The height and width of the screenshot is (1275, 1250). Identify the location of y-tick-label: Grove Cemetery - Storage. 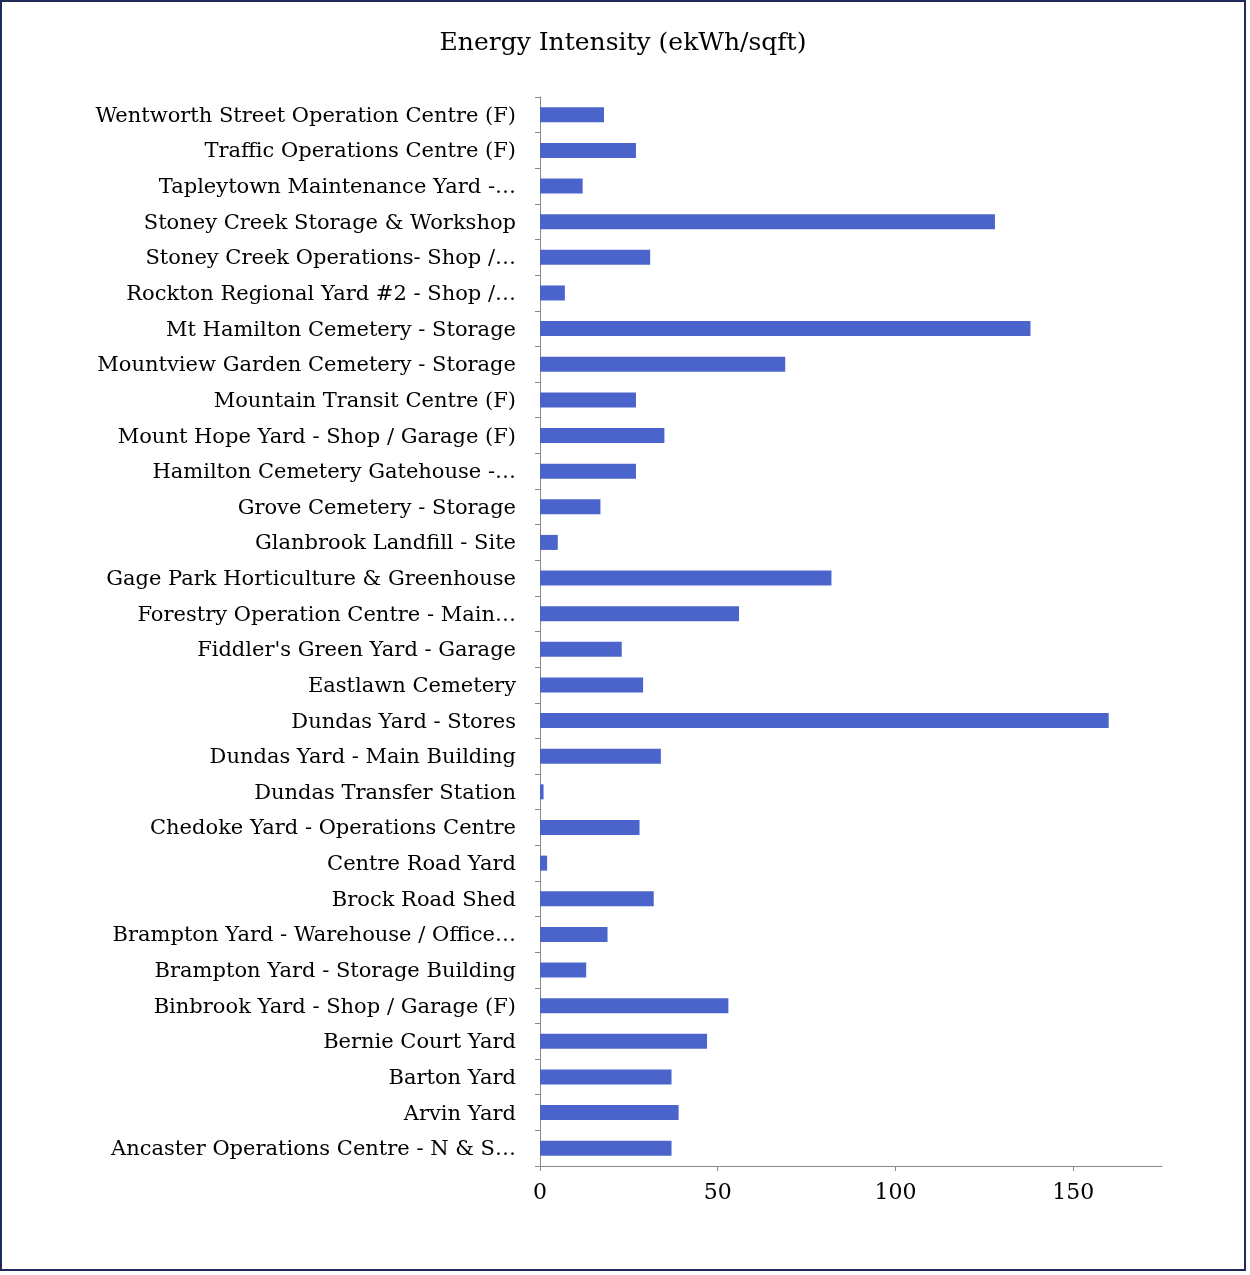
(376, 506).